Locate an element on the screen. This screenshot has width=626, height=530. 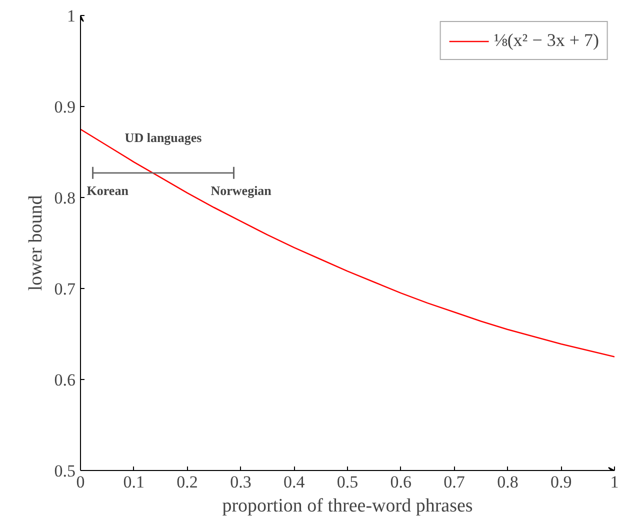
x-tick-label: 0.4 is located at coordinates (294, 482).